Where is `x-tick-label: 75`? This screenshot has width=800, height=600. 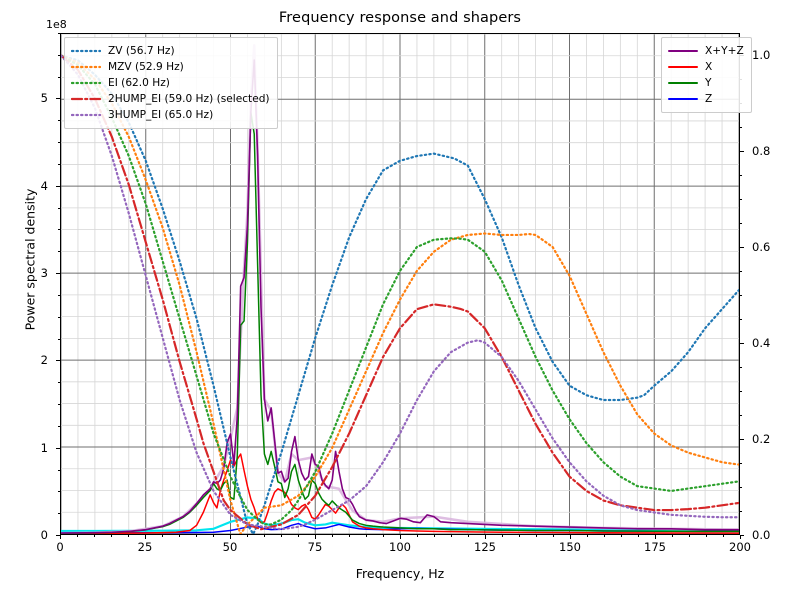
x-tick-label: 75 is located at coordinates (315, 547).